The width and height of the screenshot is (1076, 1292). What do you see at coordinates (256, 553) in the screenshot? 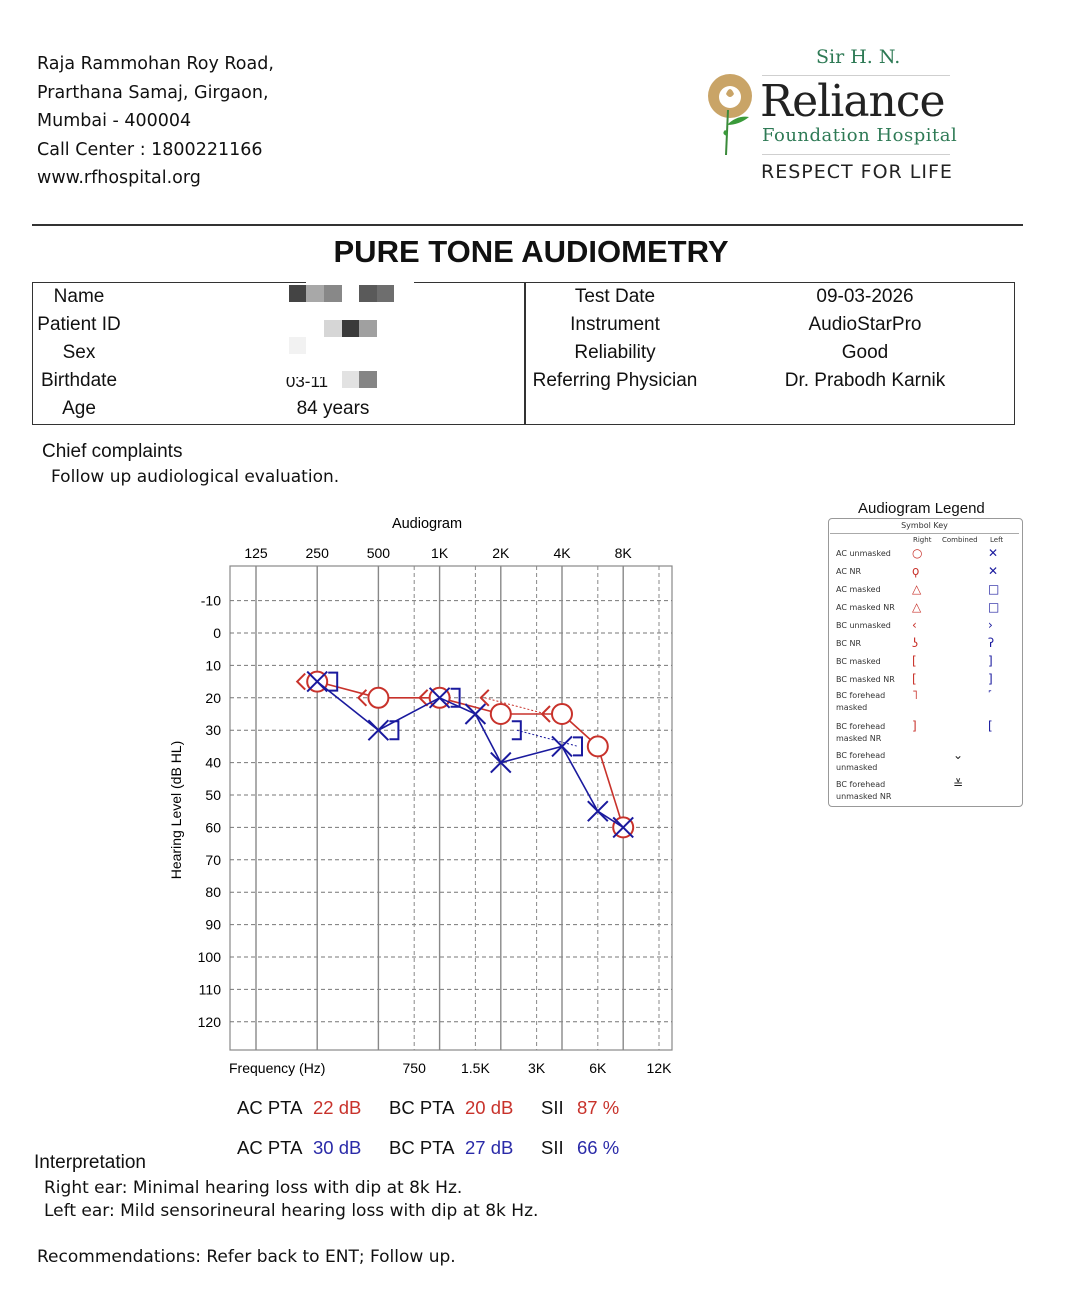
I see `x-tick-label-top: 125` at bounding box center [256, 553].